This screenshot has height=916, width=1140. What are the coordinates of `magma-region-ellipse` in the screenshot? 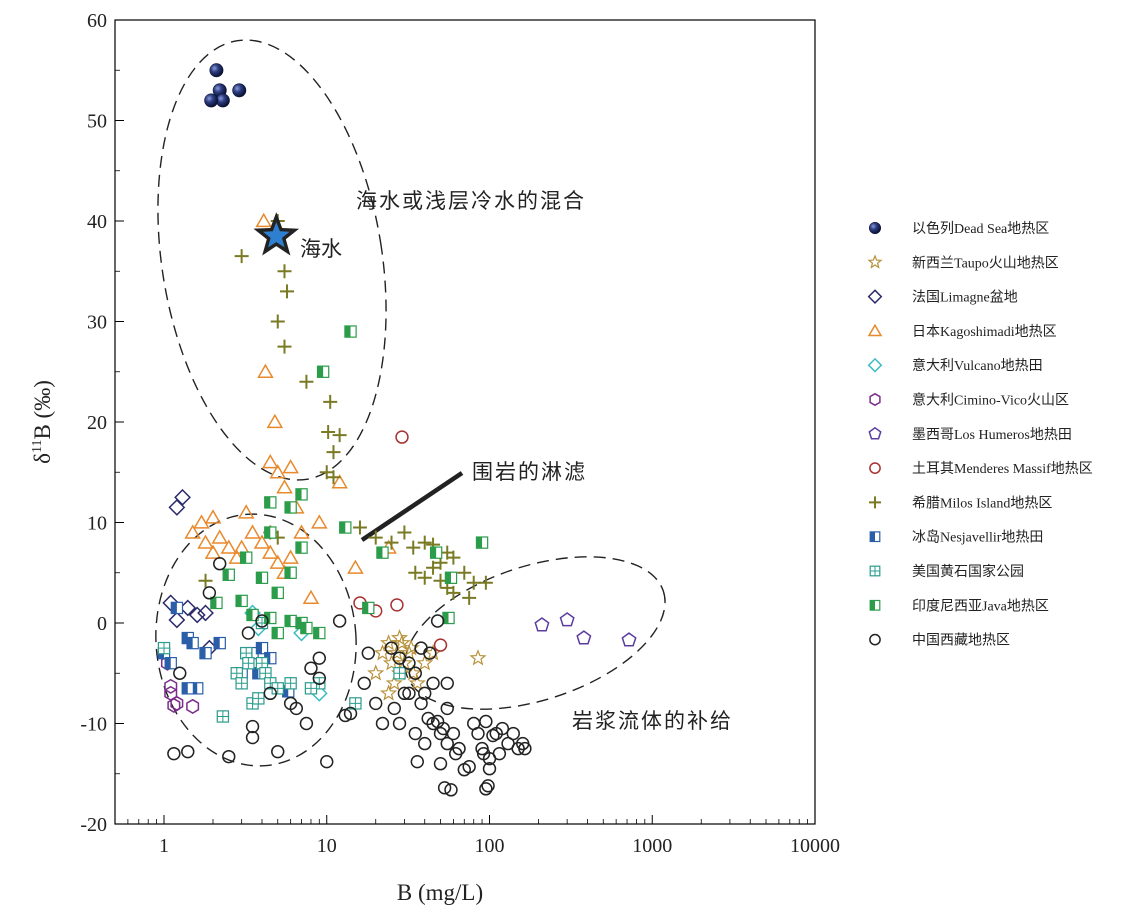 It's located at (535, 633).